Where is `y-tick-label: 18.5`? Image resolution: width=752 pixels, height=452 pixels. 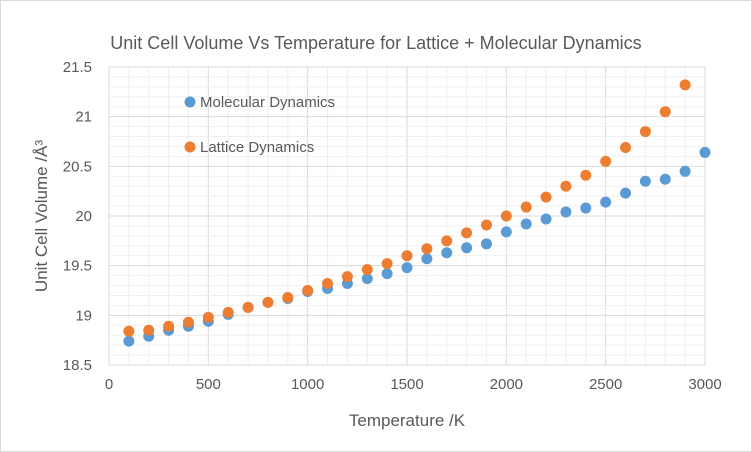 y-tick-label: 18.5 is located at coordinates (77, 365).